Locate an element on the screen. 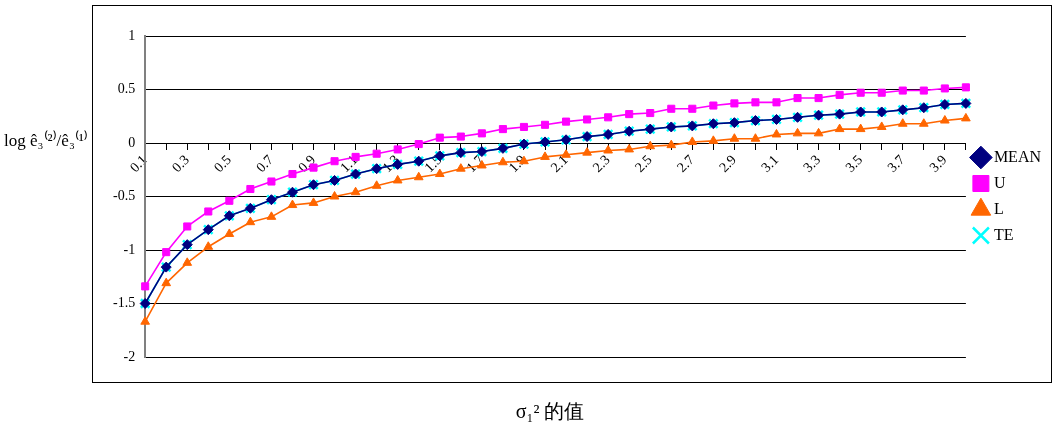 The height and width of the screenshot is (432, 1052). x-tick-label: 3.5 is located at coordinates (854, 164).